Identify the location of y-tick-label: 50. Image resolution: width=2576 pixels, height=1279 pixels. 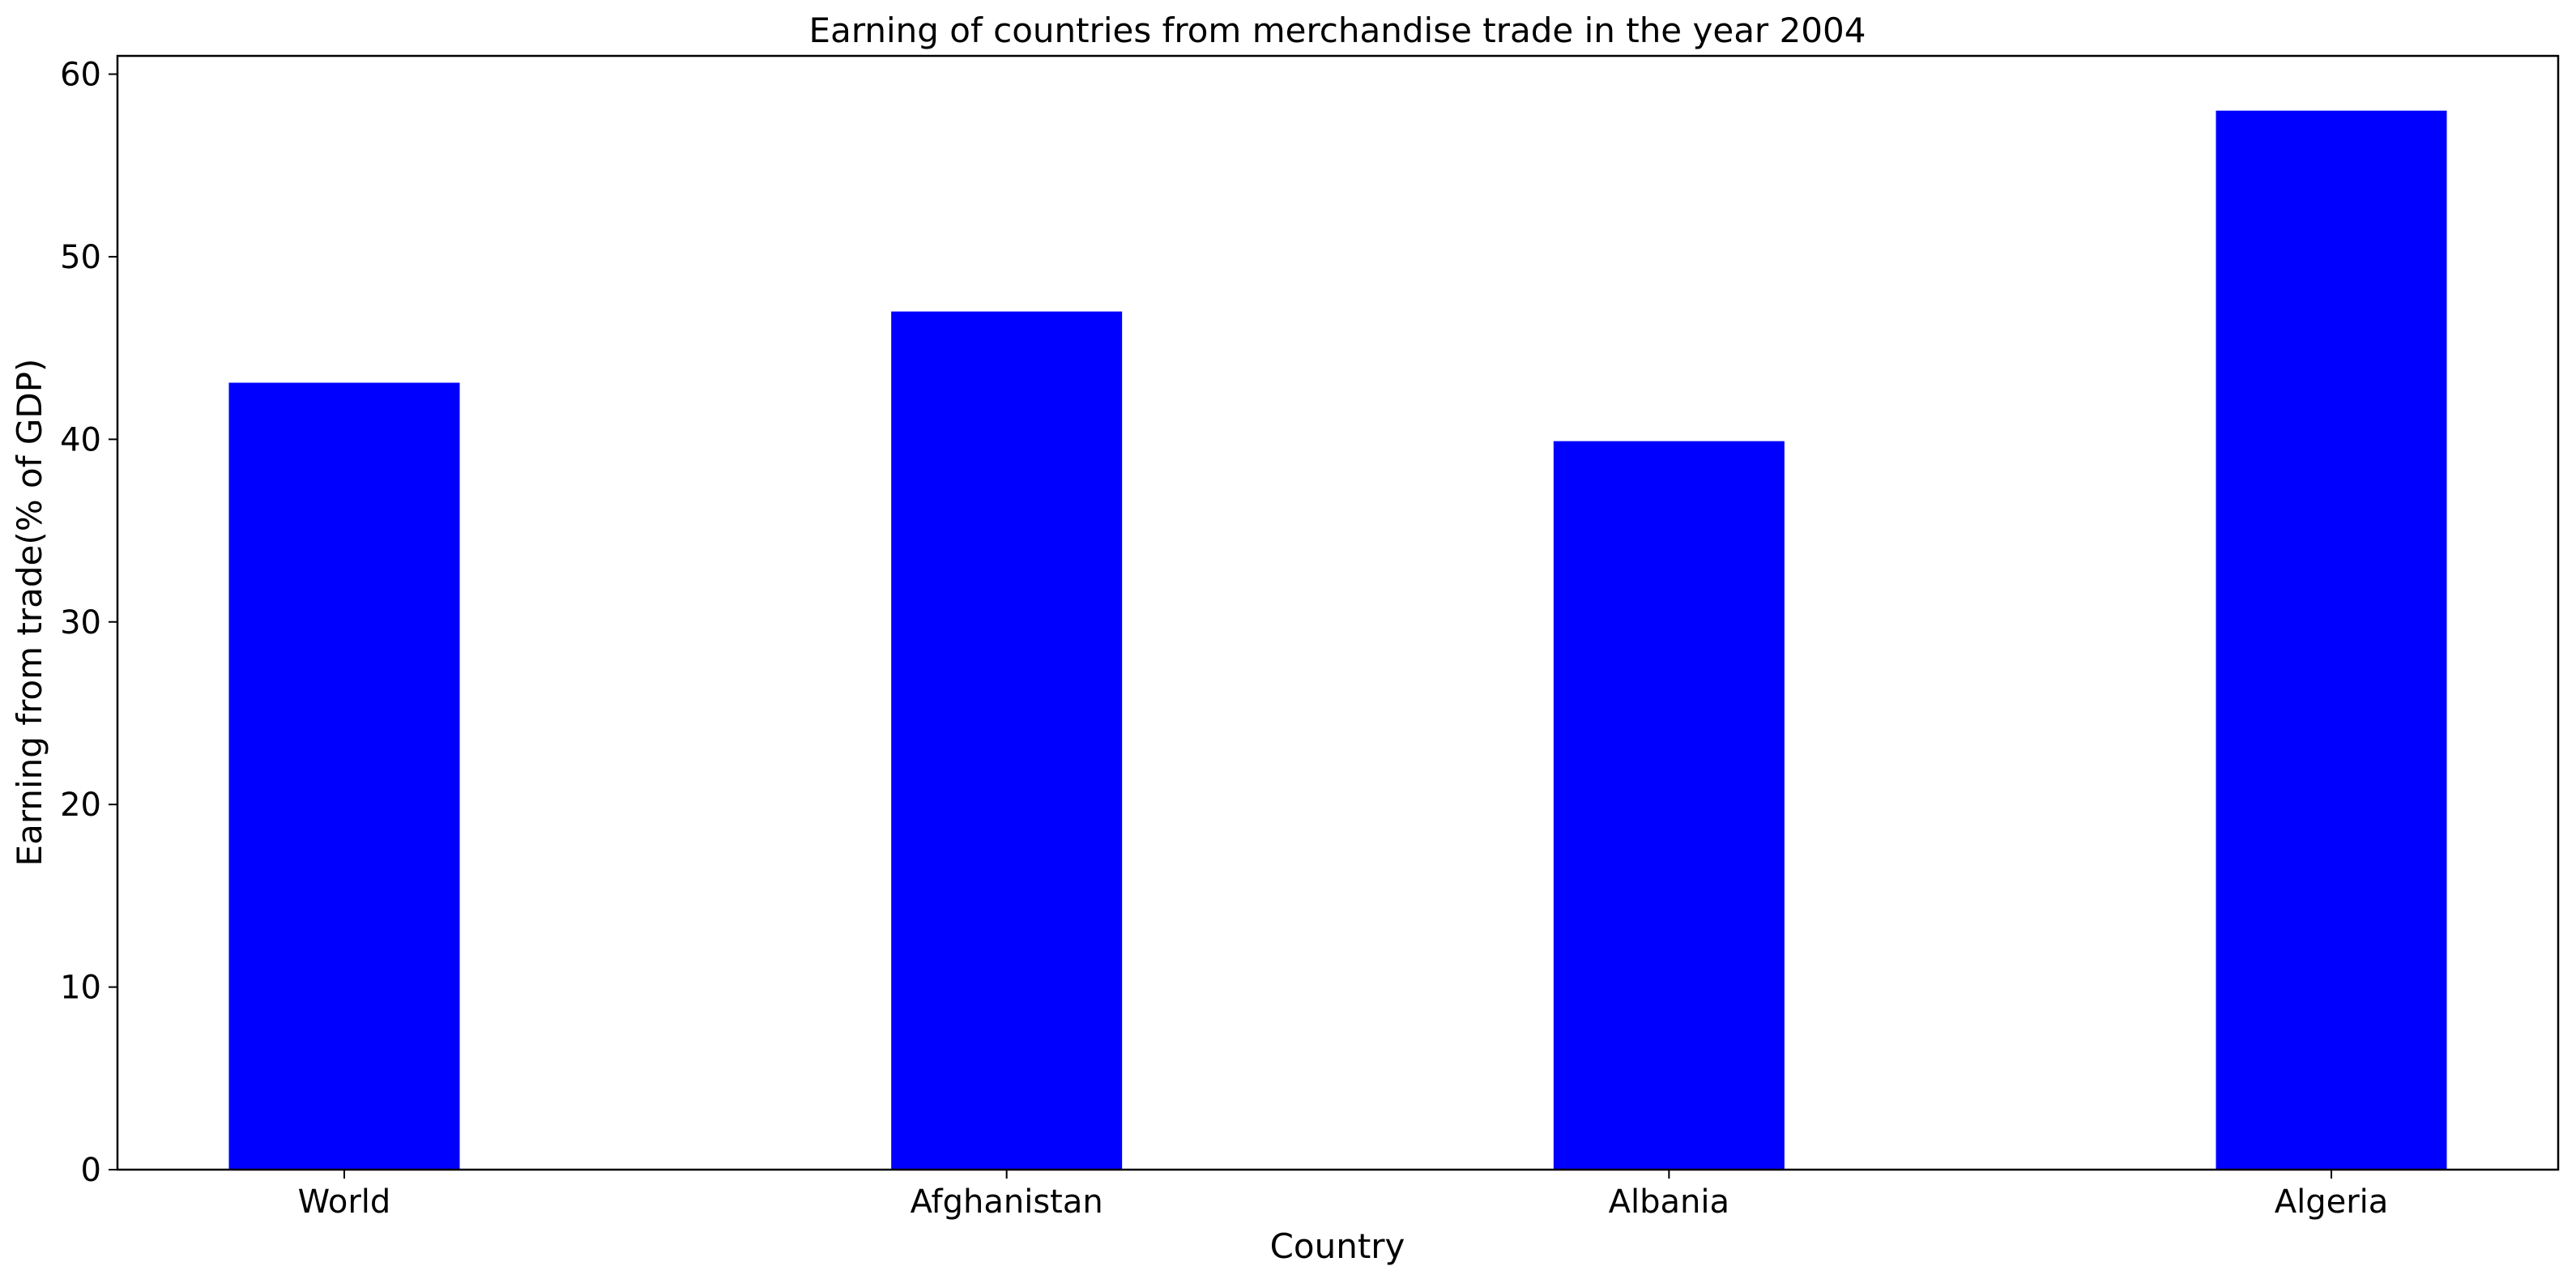
(80, 257).